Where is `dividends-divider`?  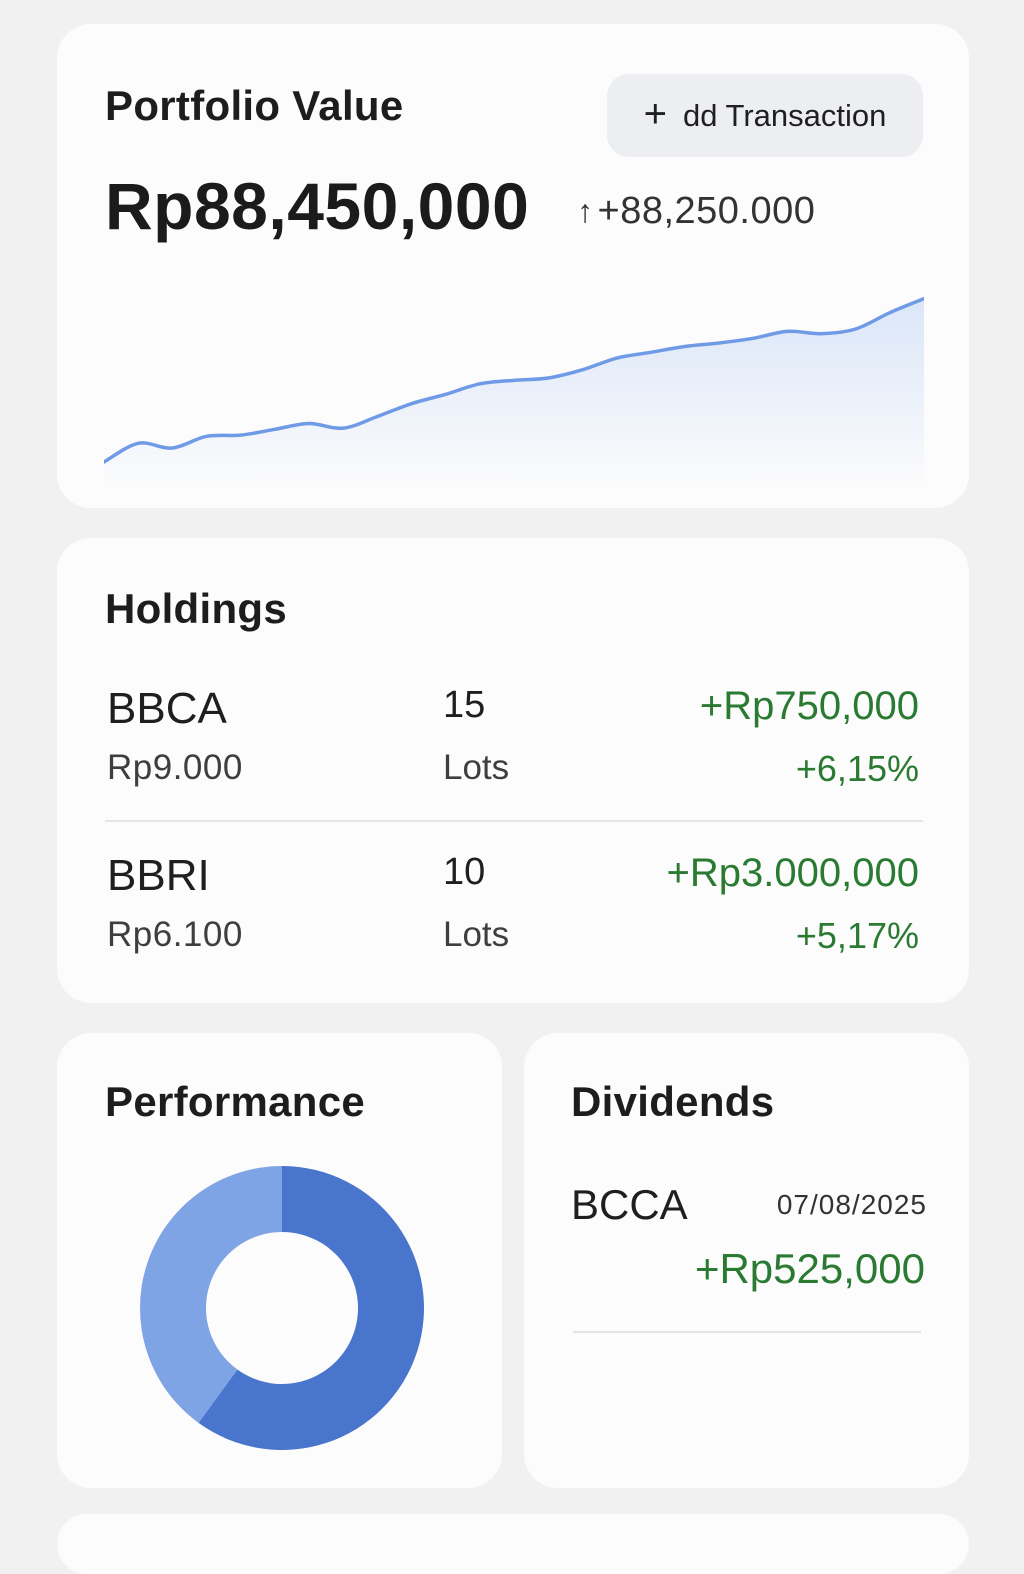
dividends-divider is located at coordinates (747, 1332).